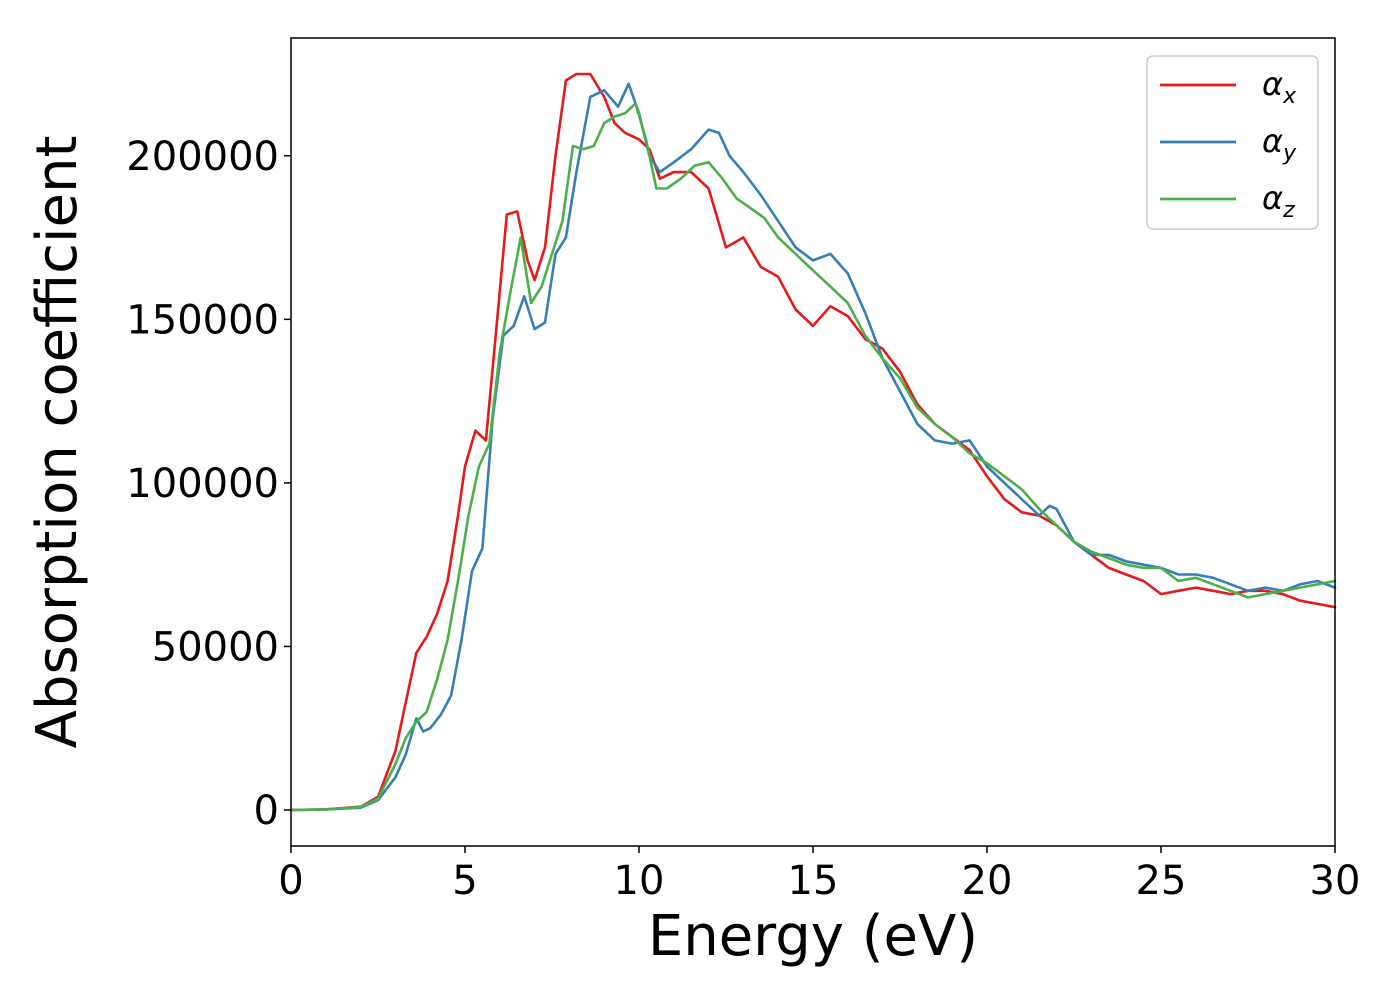  What do you see at coordinates (290, 881) in the screenshot?
I see `x-tick-label: 0` at bounding box center [290, 881].